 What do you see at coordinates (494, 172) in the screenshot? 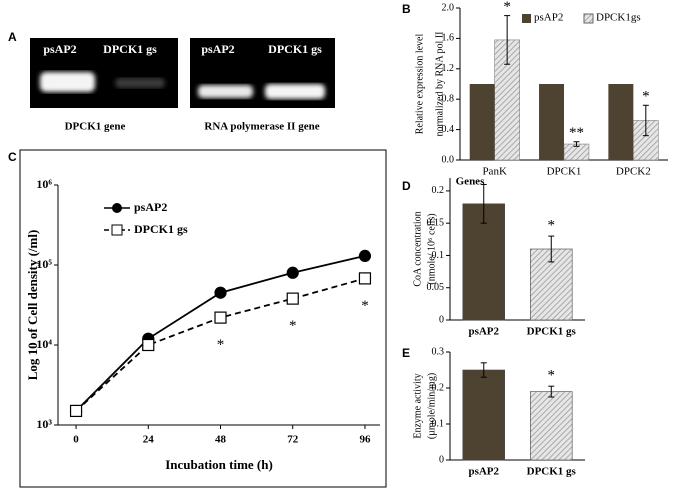
I see `x-tick-label: PanK` at bounding box center [494, 172].